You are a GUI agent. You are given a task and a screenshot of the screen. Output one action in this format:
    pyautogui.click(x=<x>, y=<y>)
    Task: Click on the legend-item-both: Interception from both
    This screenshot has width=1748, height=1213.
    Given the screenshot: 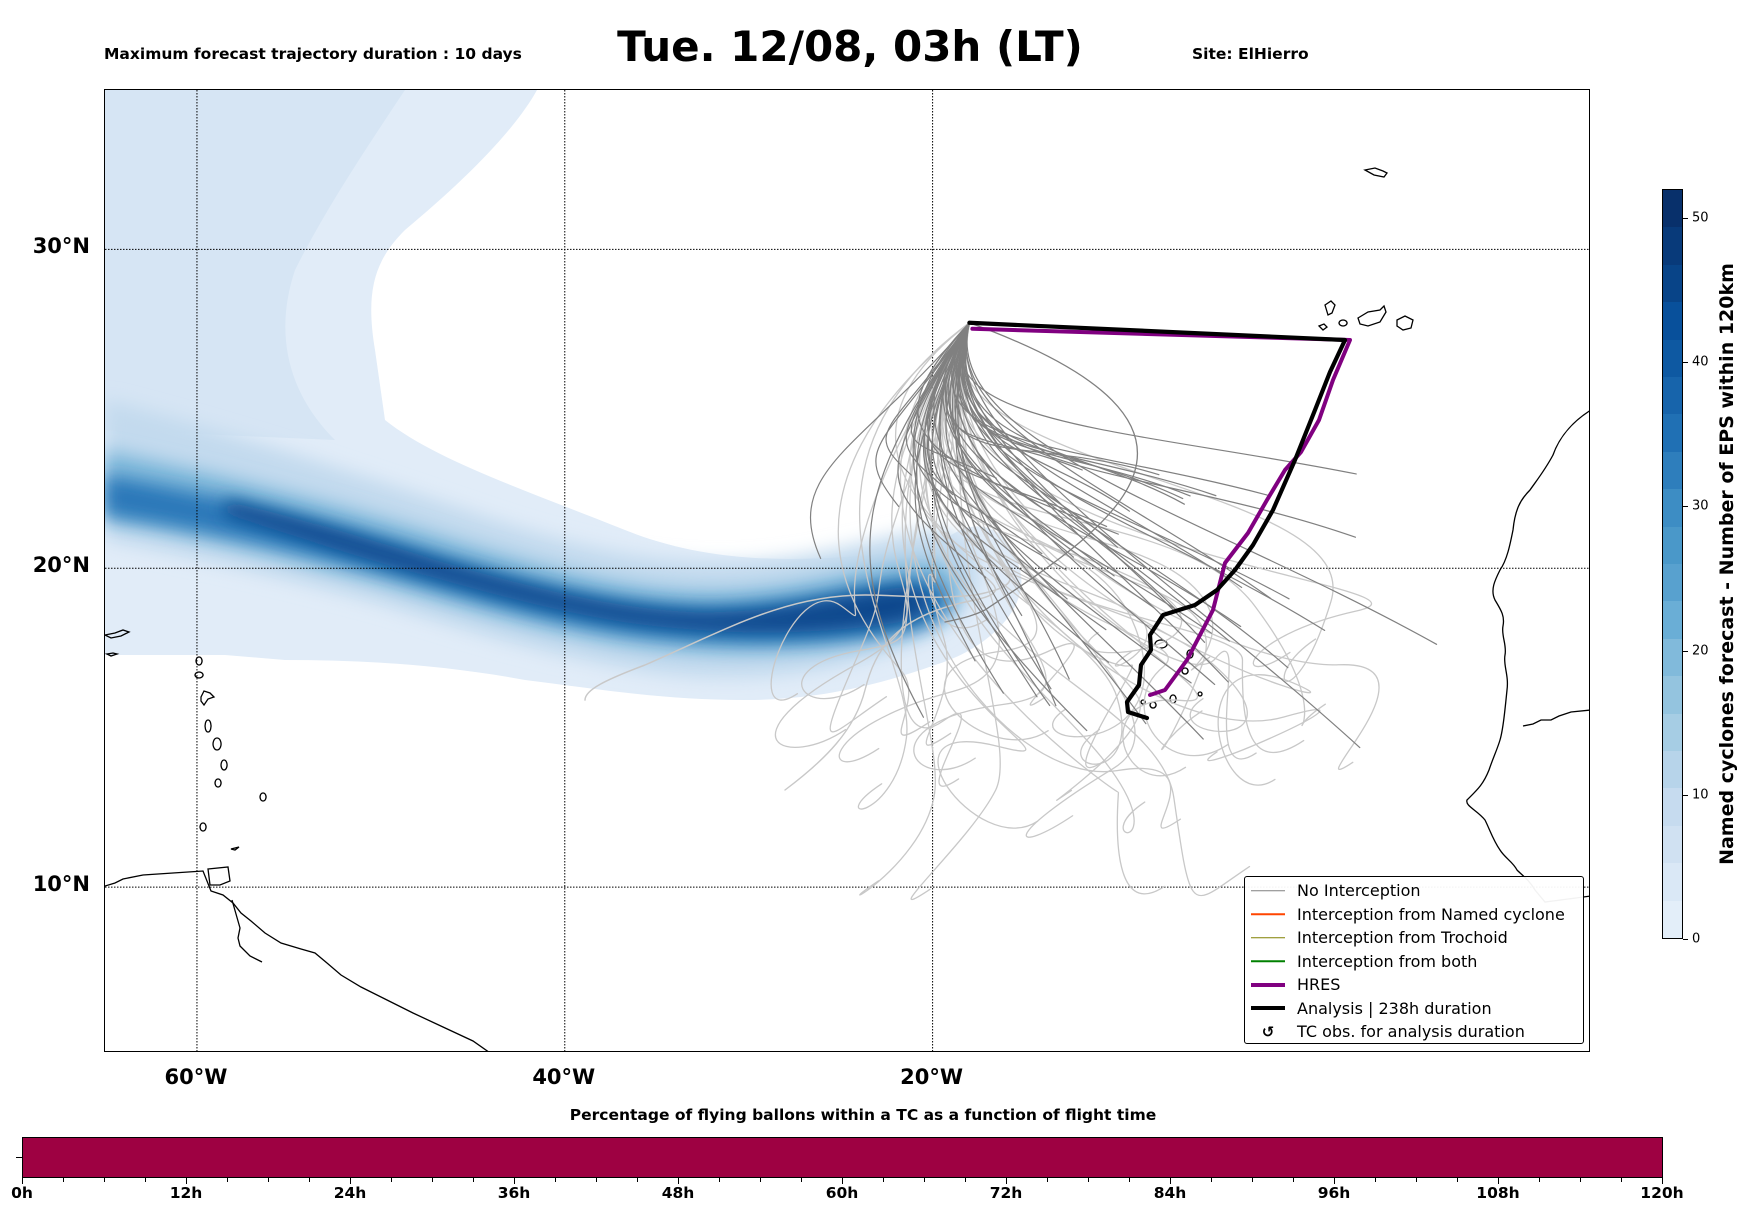 What is the action you would take?
    pyautogui.click(x=1414, y=962)
    